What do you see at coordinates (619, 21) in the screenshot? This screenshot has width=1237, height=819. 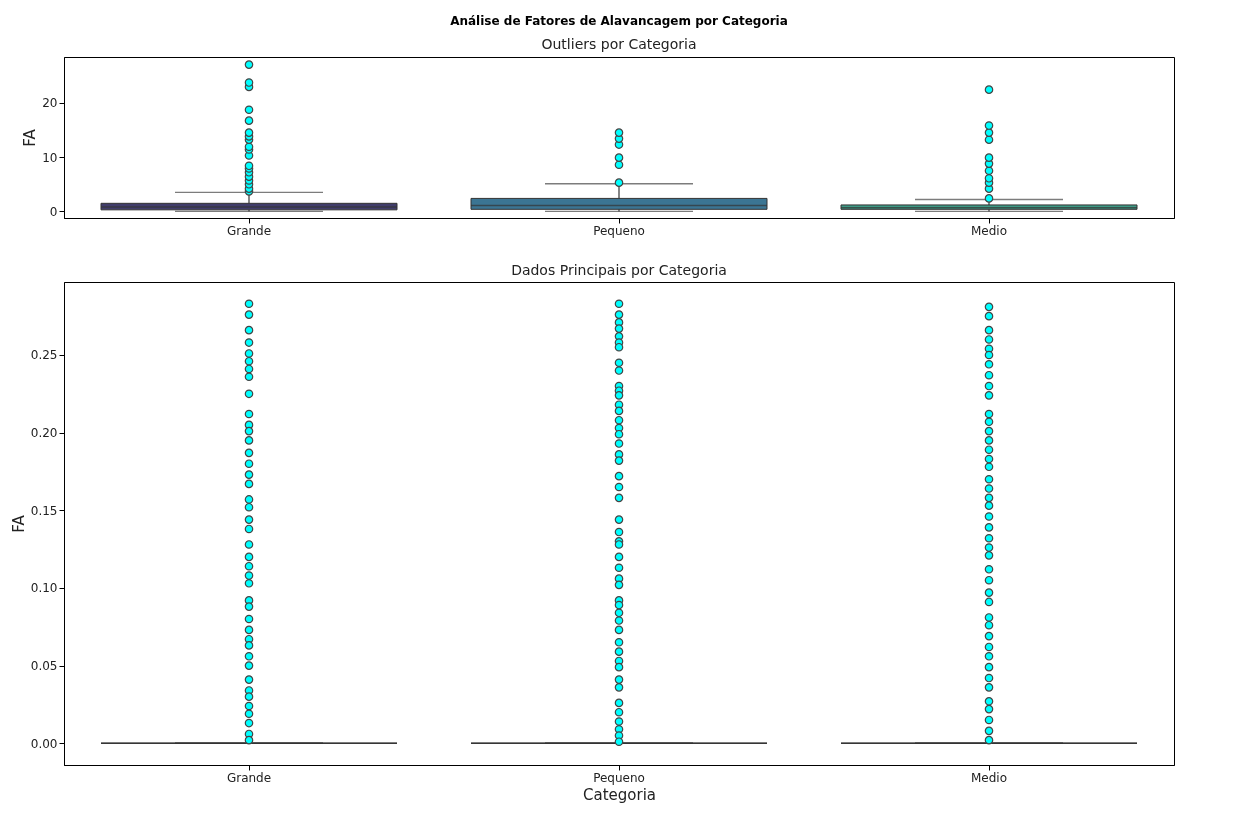 I see `chart-title: Análise de Fatores de Alavancagem por Categoria` at bounding box center [619, 21].